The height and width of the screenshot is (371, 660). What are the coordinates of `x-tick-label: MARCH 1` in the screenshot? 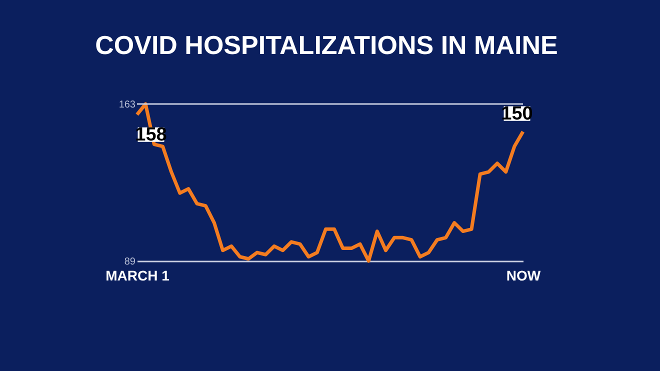 It's located at (138, 276).